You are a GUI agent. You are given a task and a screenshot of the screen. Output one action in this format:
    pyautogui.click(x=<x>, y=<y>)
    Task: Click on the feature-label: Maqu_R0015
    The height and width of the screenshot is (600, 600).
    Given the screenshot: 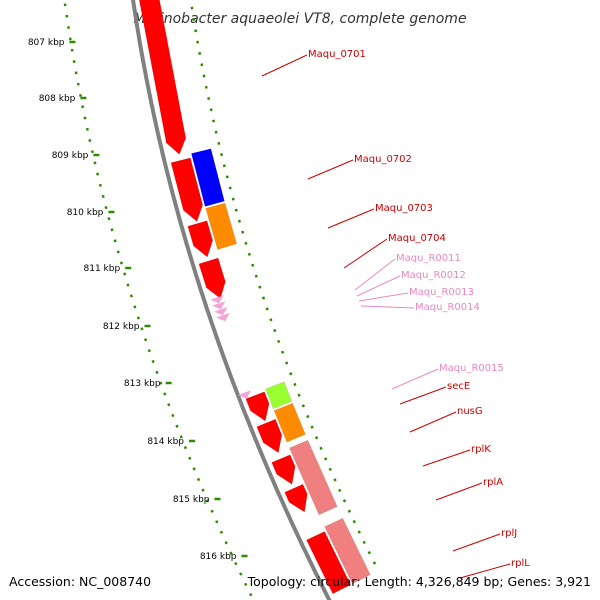 What is the action you would take?
    pyautogui.click(x=471, y=368)
    